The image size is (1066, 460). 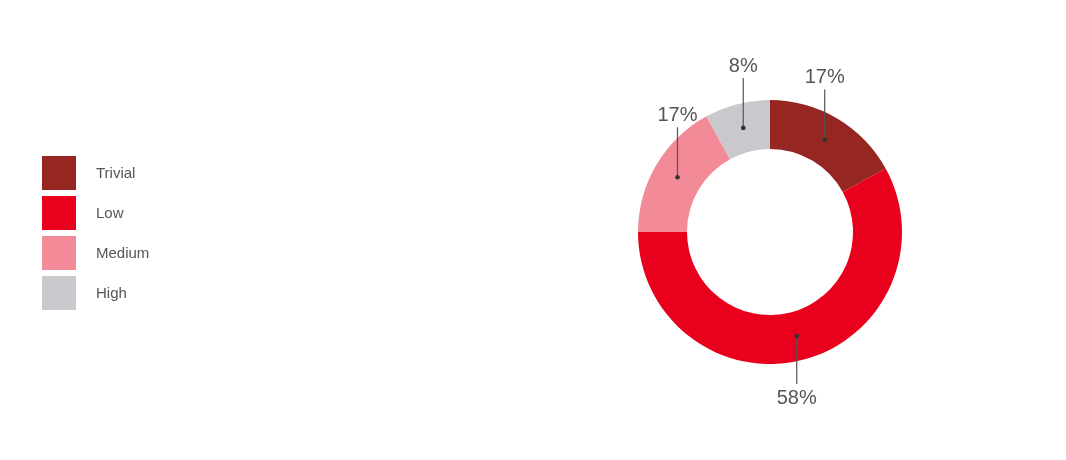 I want to click on legend-label: Medium, so click(x=123, y=252).